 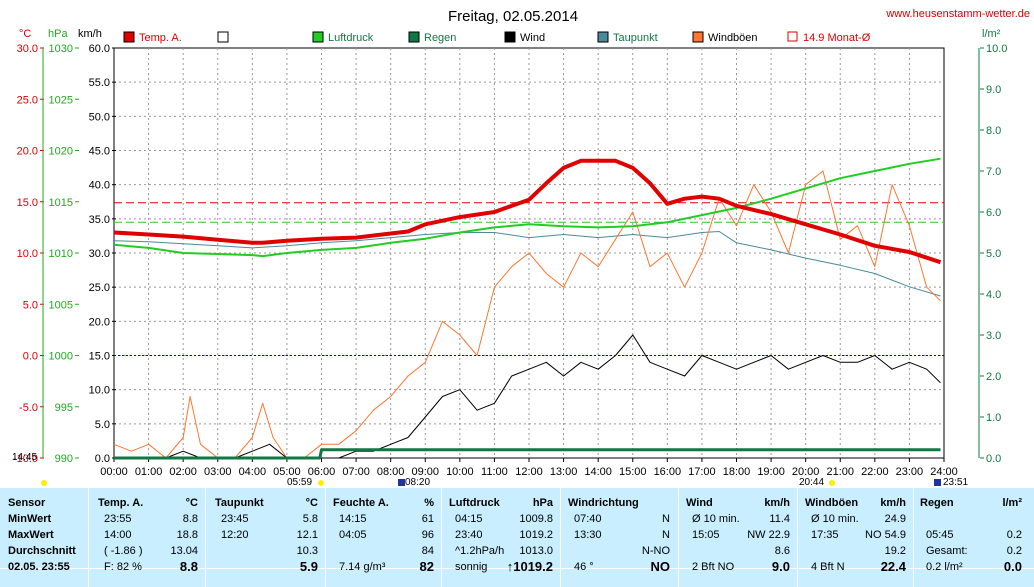 I want to click on legend-label: Luftdruck, so click(x=351, y=38).